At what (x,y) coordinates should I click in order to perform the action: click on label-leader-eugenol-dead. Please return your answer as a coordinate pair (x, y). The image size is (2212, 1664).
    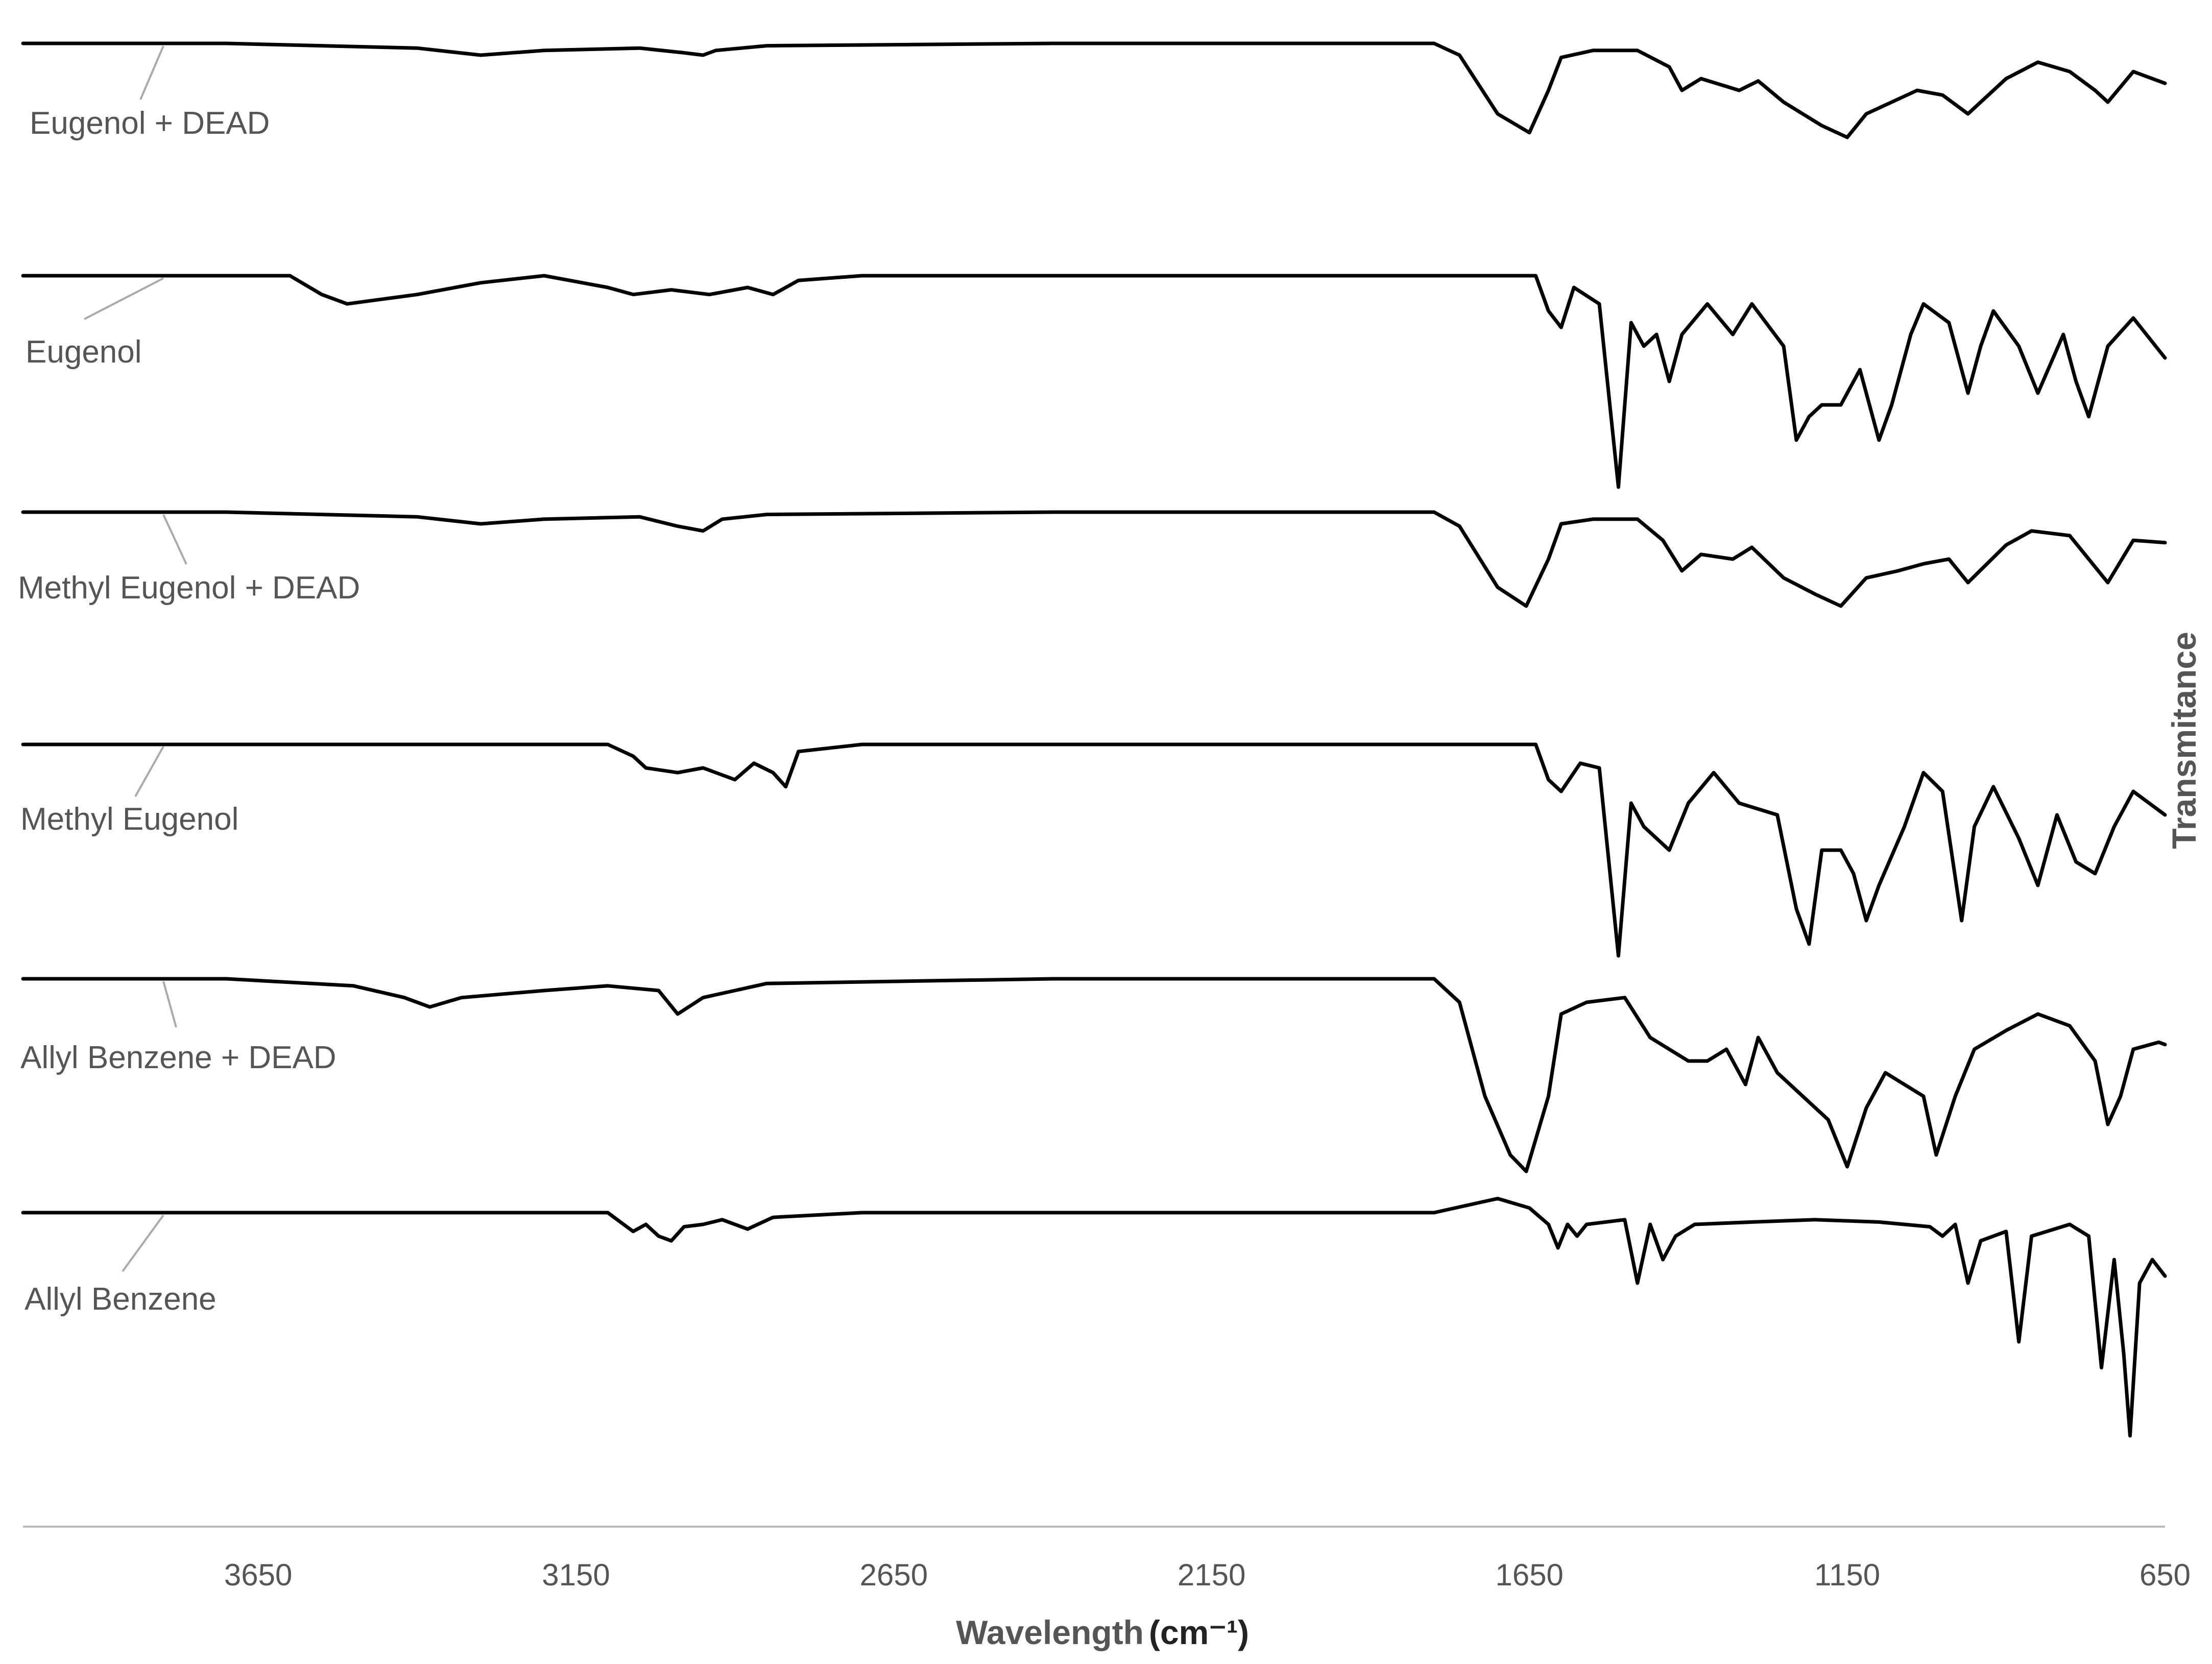
    Looking at the image, I should click on (151, 72).